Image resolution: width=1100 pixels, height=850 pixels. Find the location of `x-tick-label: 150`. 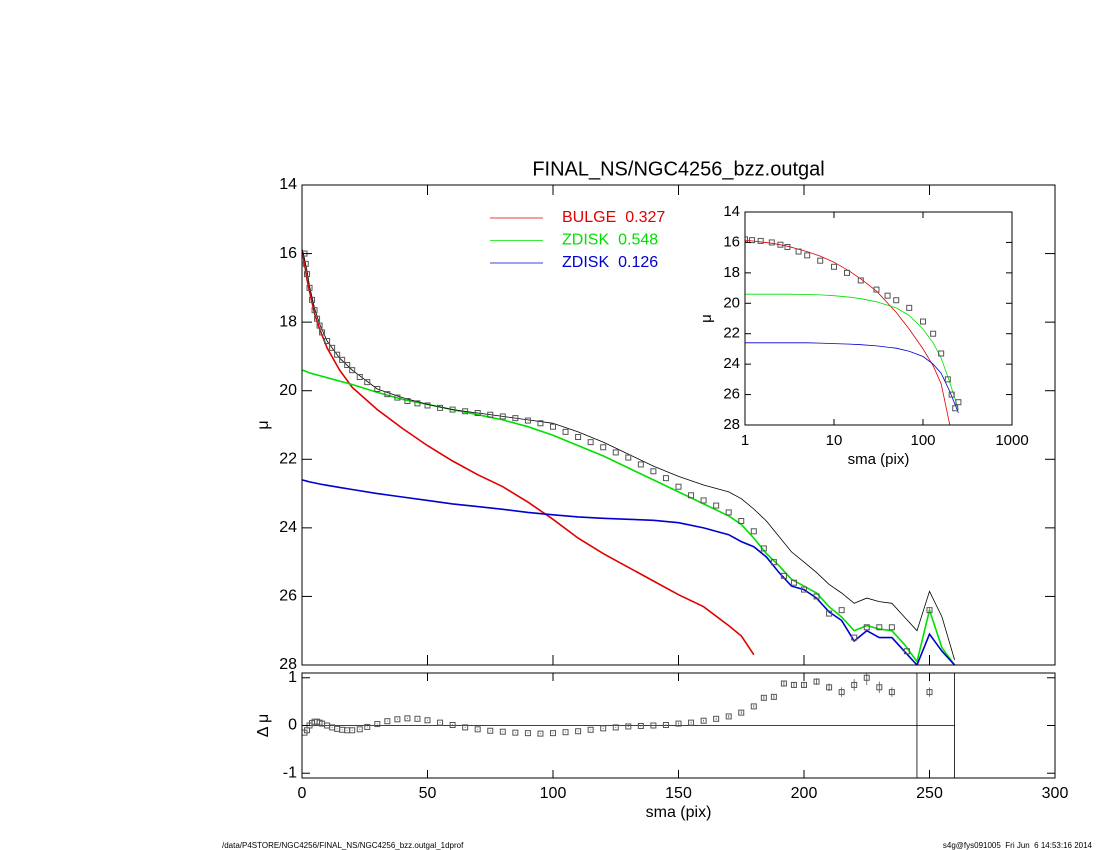

x-tick-label: 150 is located at coordinates (678, 793).